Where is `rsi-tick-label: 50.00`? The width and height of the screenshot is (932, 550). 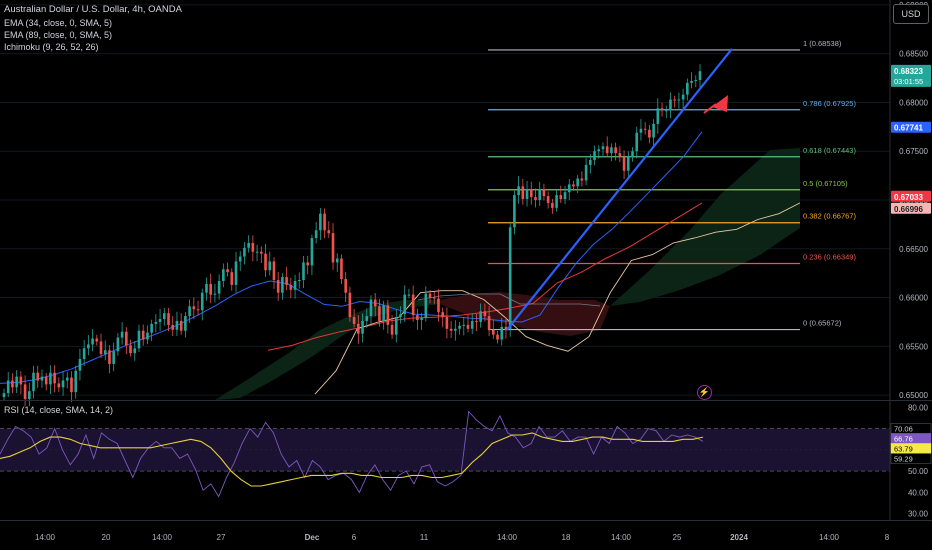
rsi-tick-label: 50.00 is located at coordinates (918, 471).